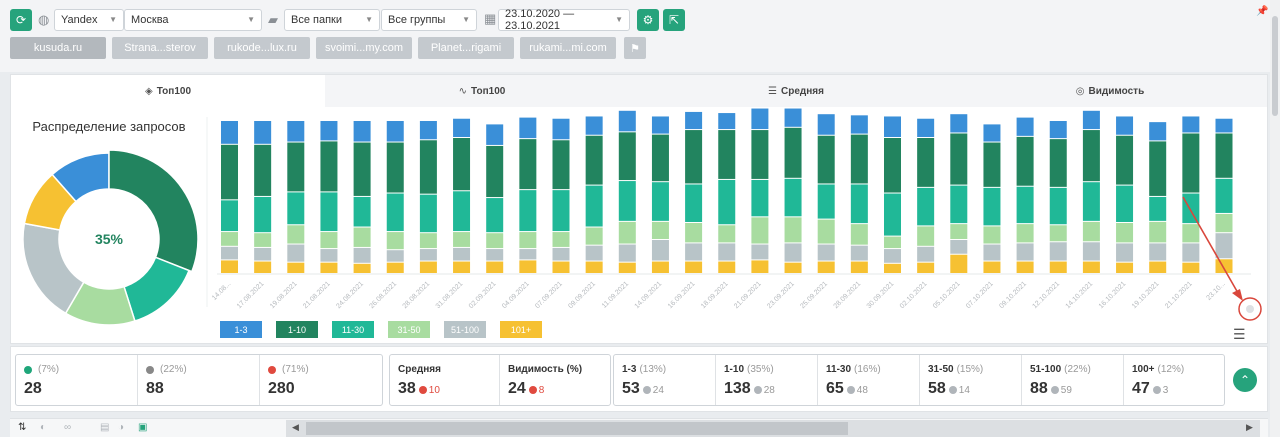  I want to click on site-tab: kusuda.ru, so click(58, 48).